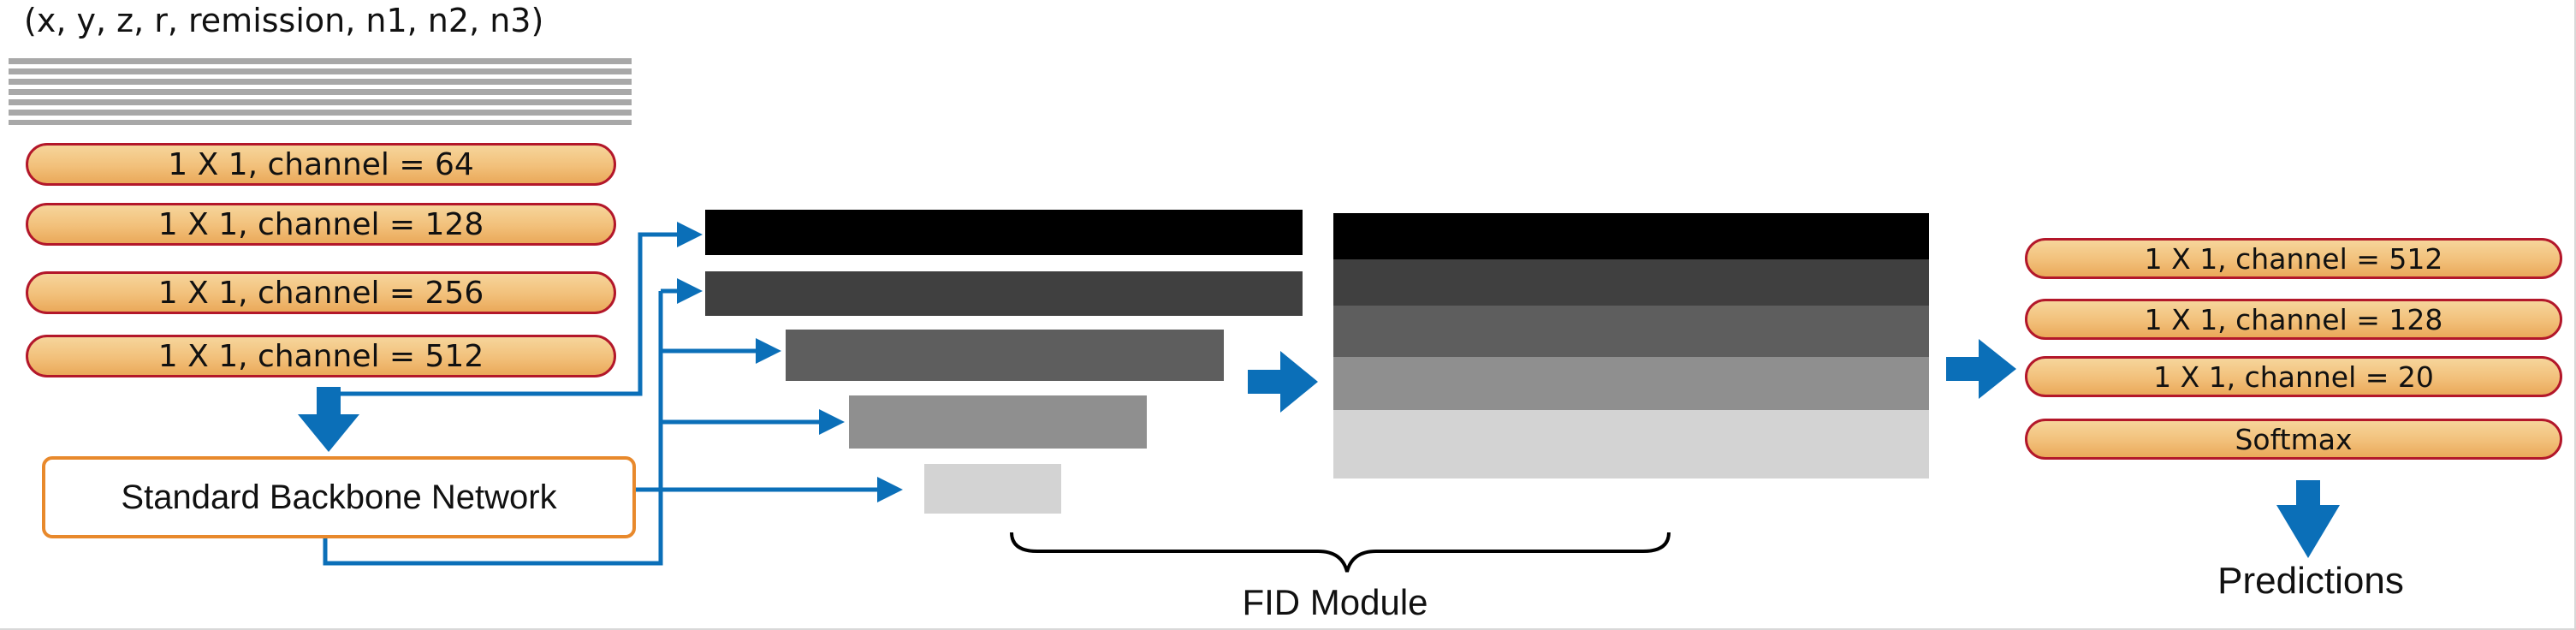 The height and width of the screenshot is (630, 2576). I want to click on encoder-layer-512: 1 X 1, channel = 512, so click(321, 356).